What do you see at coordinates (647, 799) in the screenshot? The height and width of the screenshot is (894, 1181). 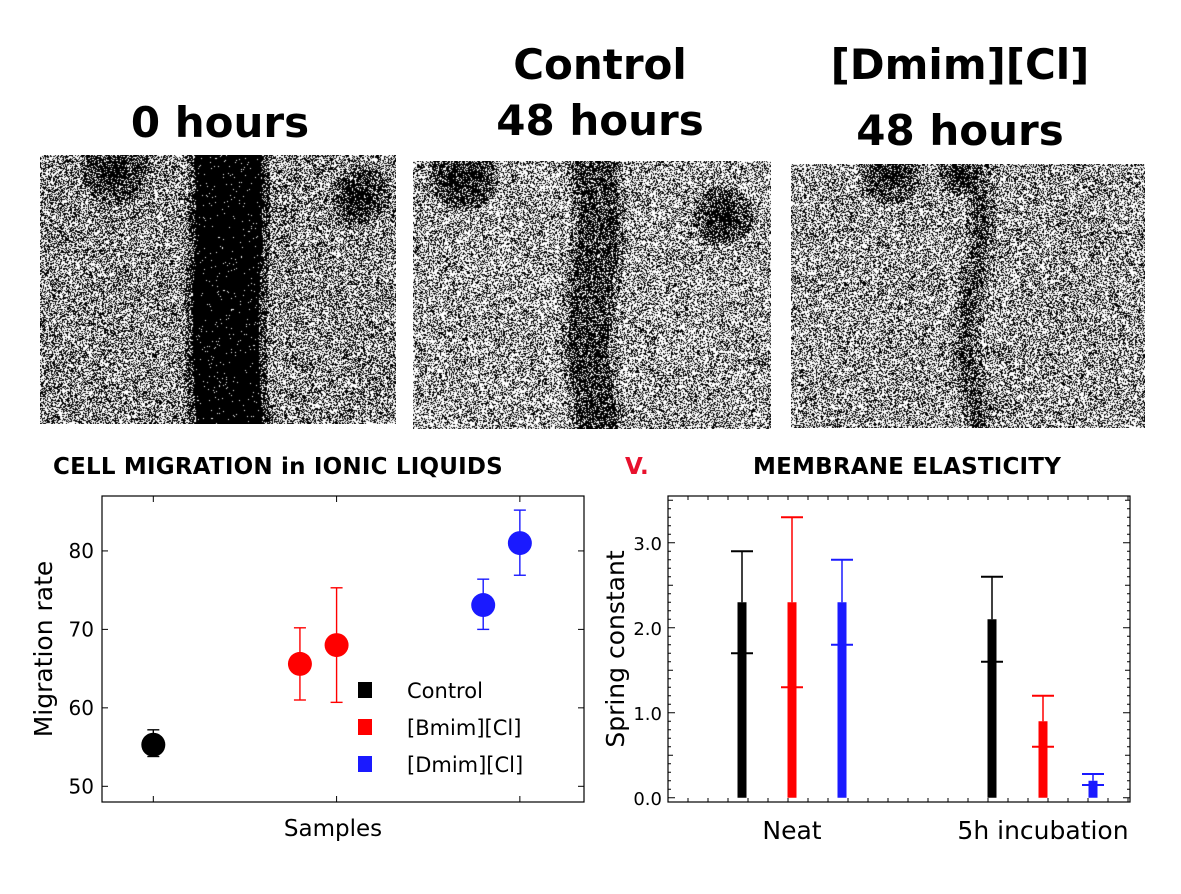 I see `y-tick-label: 0.0` at bounding box center [647, 799].